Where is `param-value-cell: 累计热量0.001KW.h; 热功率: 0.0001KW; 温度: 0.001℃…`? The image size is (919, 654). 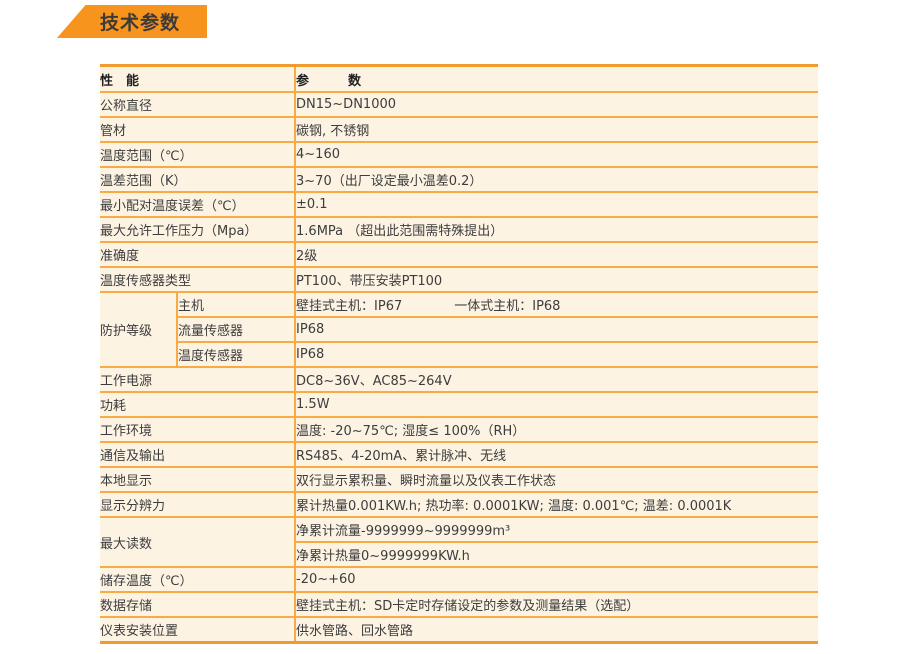 param-value-cell: 累计热量0.001KW.h; 热功率: 0.0001KW; 温度: 0.001℃… is located at coordinates (556, 504).